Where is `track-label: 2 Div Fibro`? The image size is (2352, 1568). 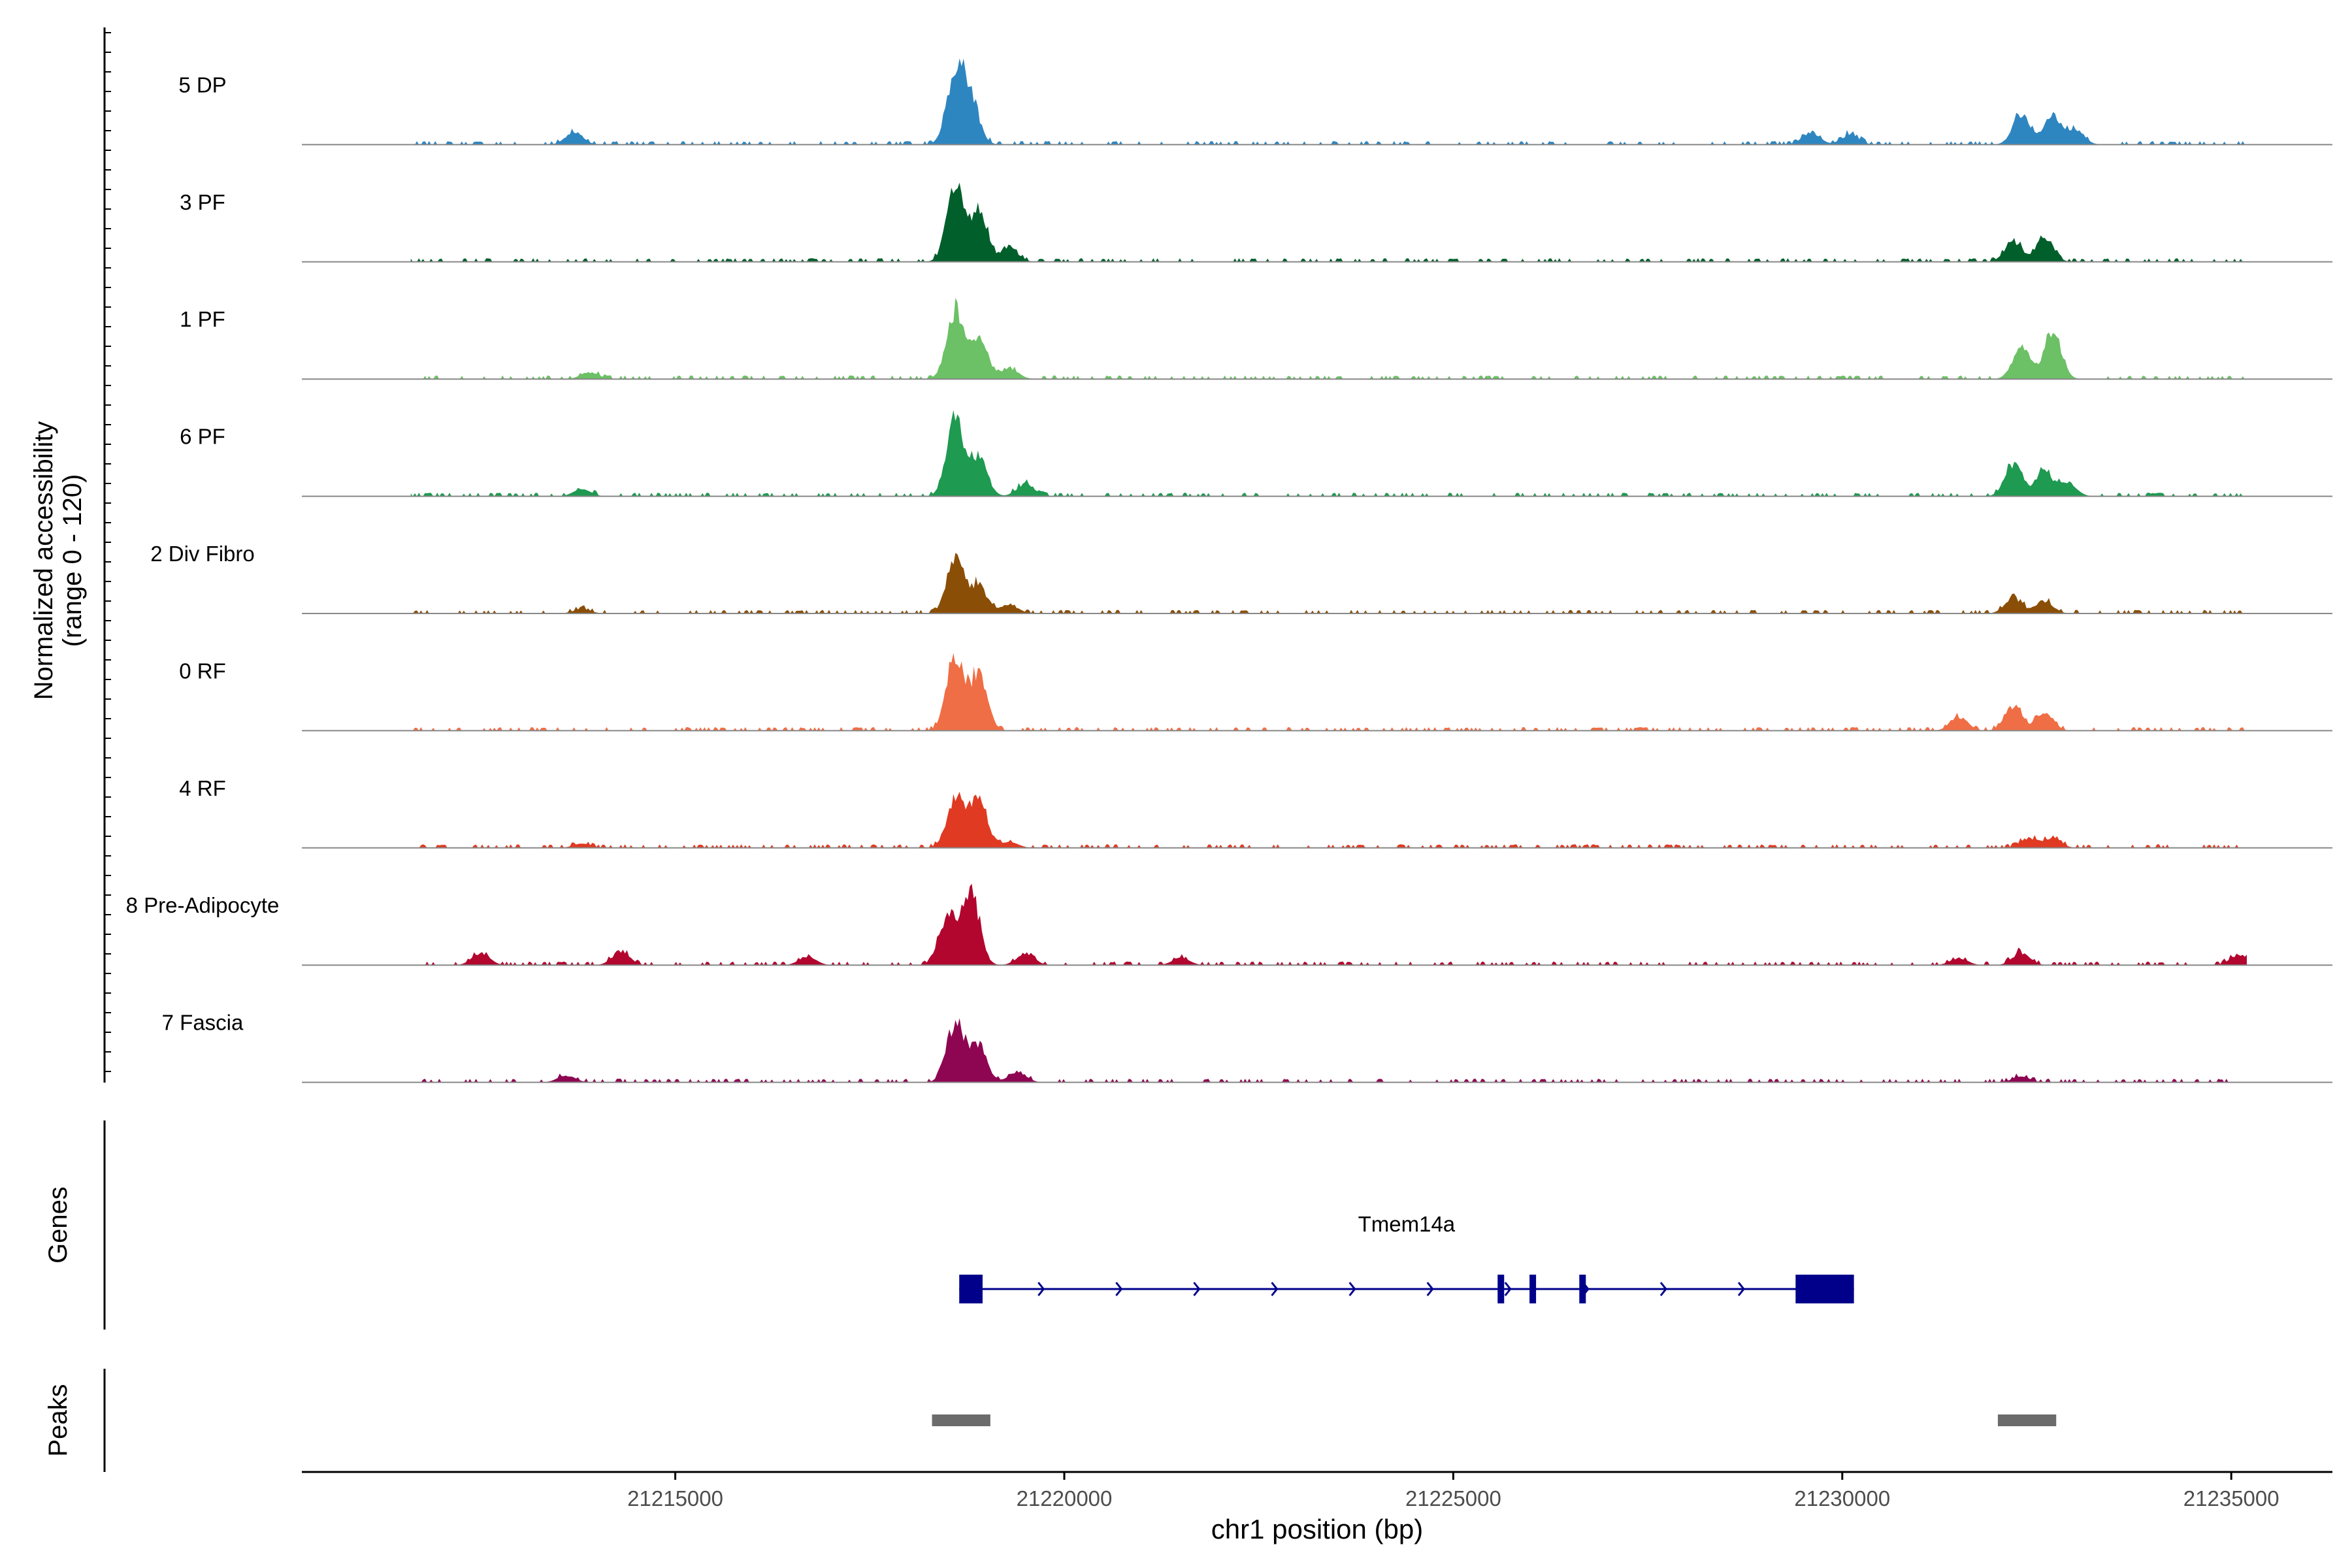
track-label: 2 Div Fibro is located at coordinates (202, 554).